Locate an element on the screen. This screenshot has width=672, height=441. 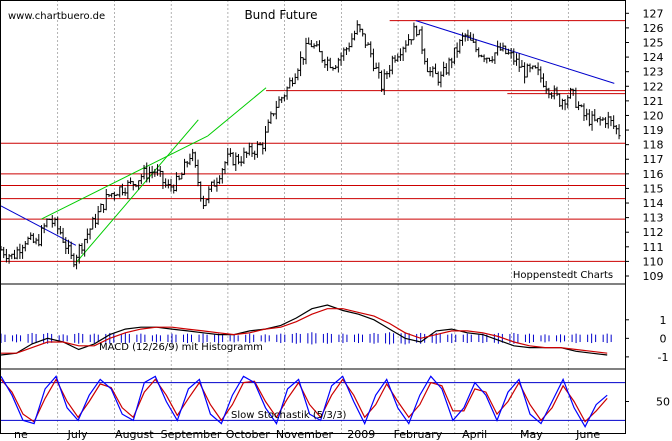
stochastic-k-line is located at coordinates (304, 401).